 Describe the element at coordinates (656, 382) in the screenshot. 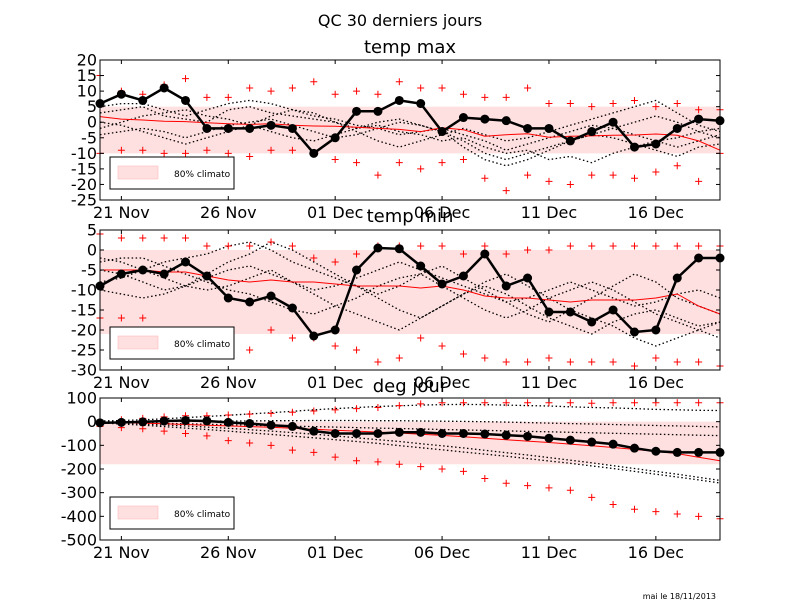

I see `x-tick-label: 16 Dec` at that location.